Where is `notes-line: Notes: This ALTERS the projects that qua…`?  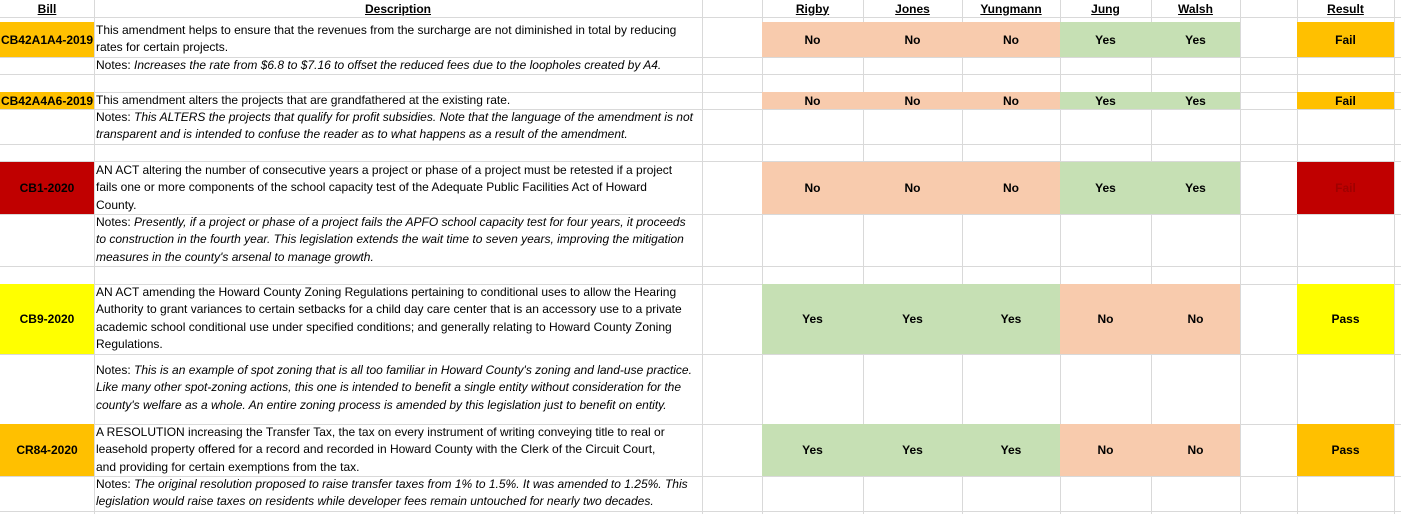 notes-line: Notes: This ALTERS the projects that qua… is located at coordinates (399, 117).